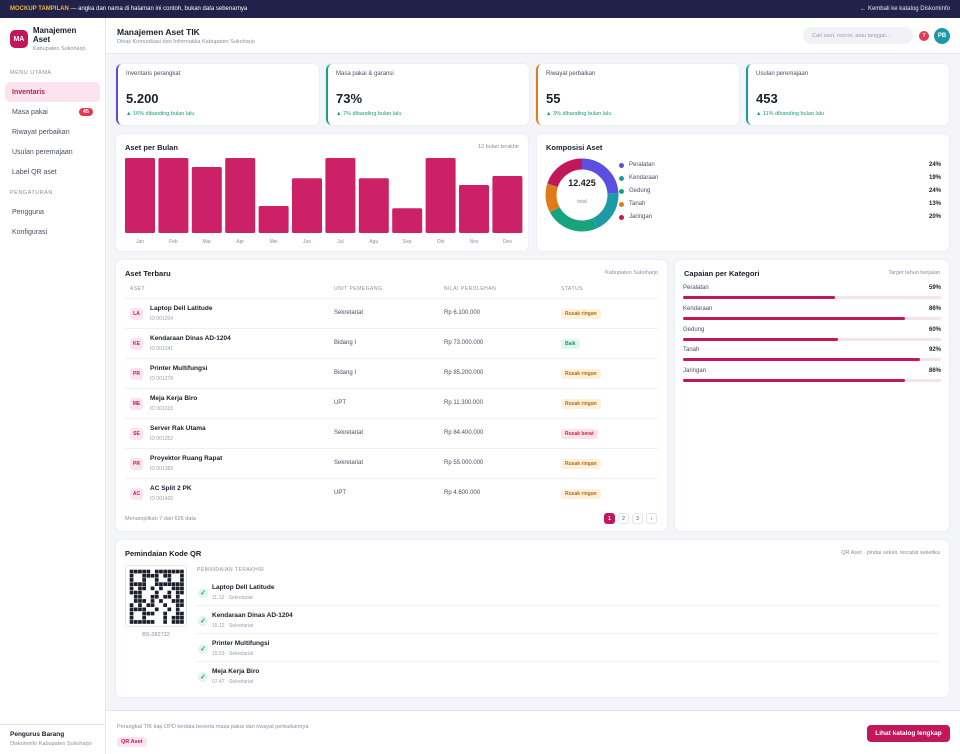 This screenshot has width=960, height=754. I want to click on donut-slice-jaringan, so click(582, 195).